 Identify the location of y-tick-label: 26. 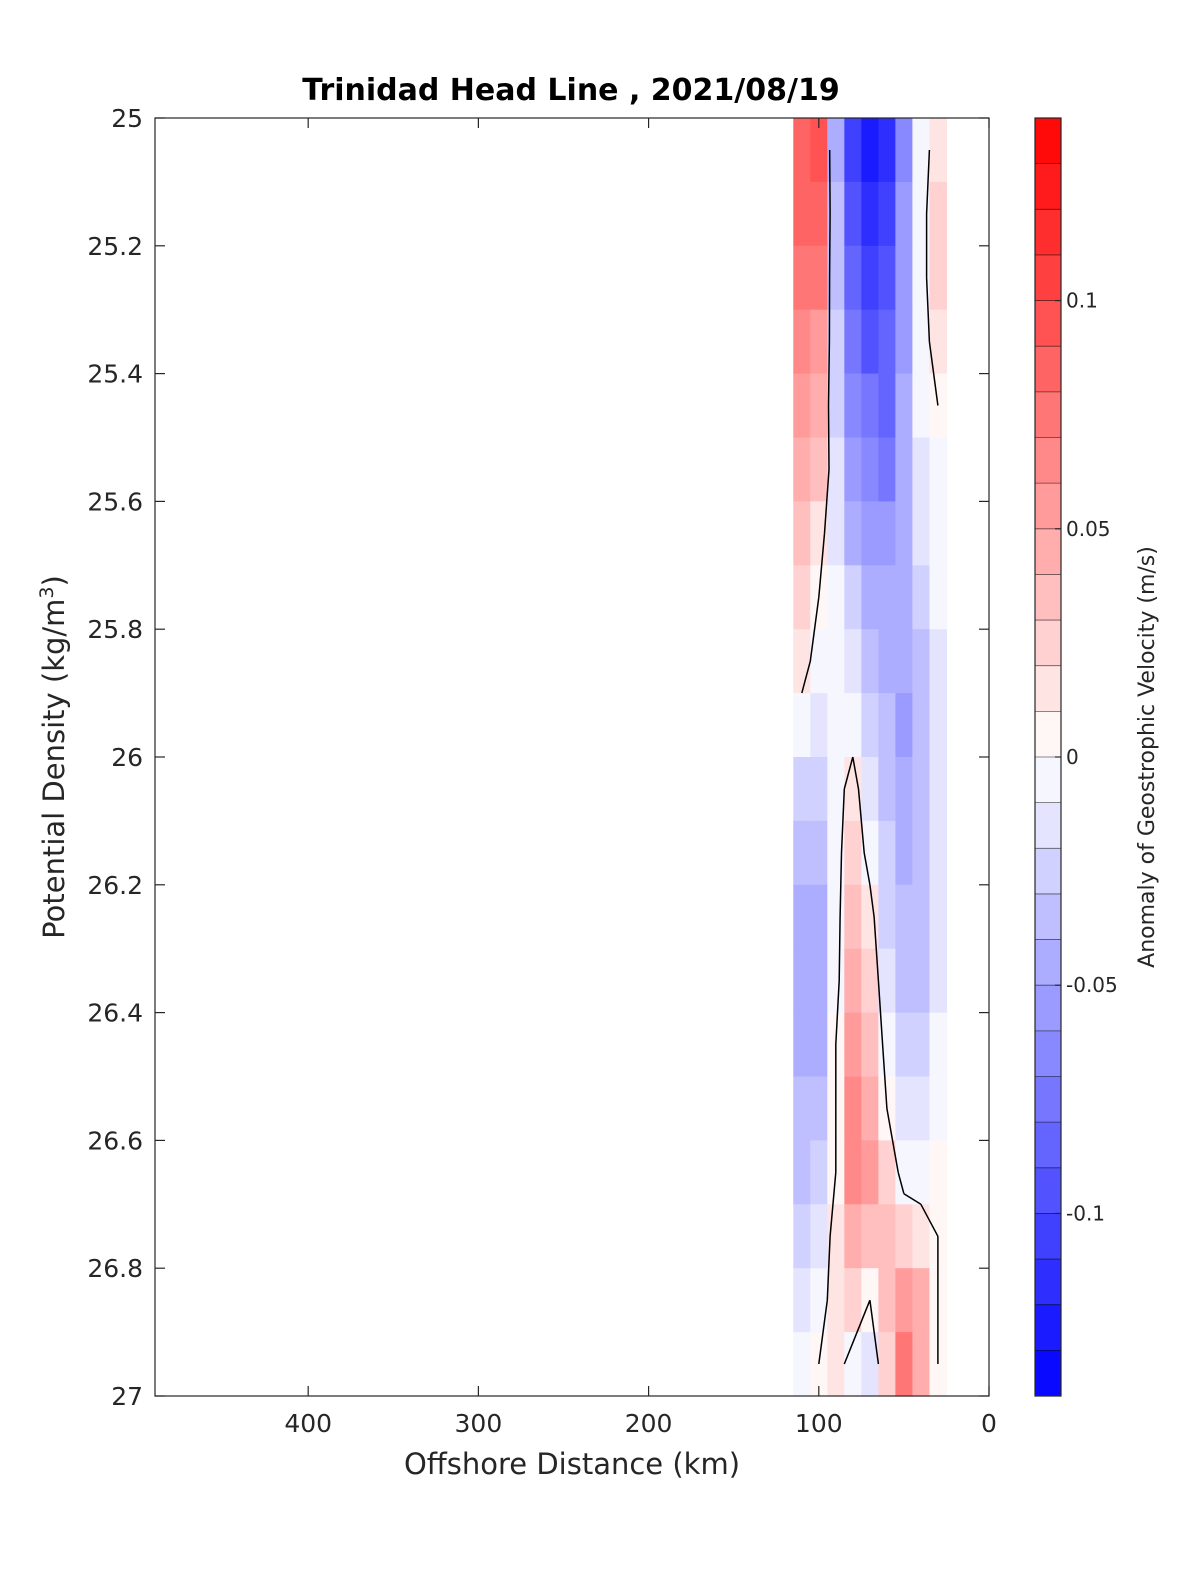
(127, 757).